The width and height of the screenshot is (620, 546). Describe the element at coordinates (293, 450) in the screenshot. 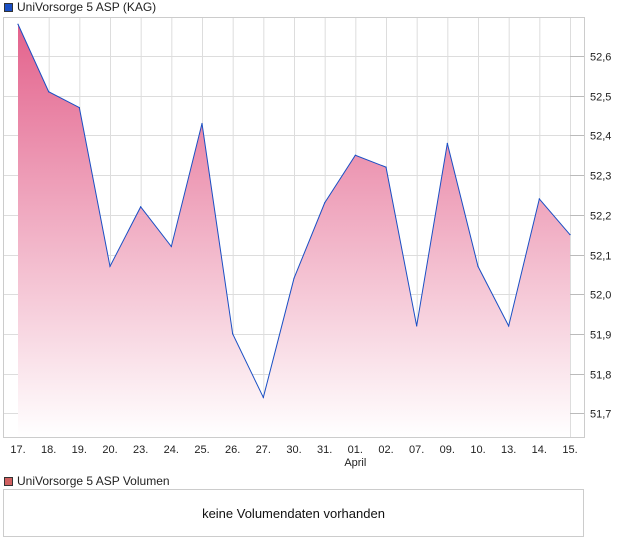

I see `x-tick-label: 30.` at that location.